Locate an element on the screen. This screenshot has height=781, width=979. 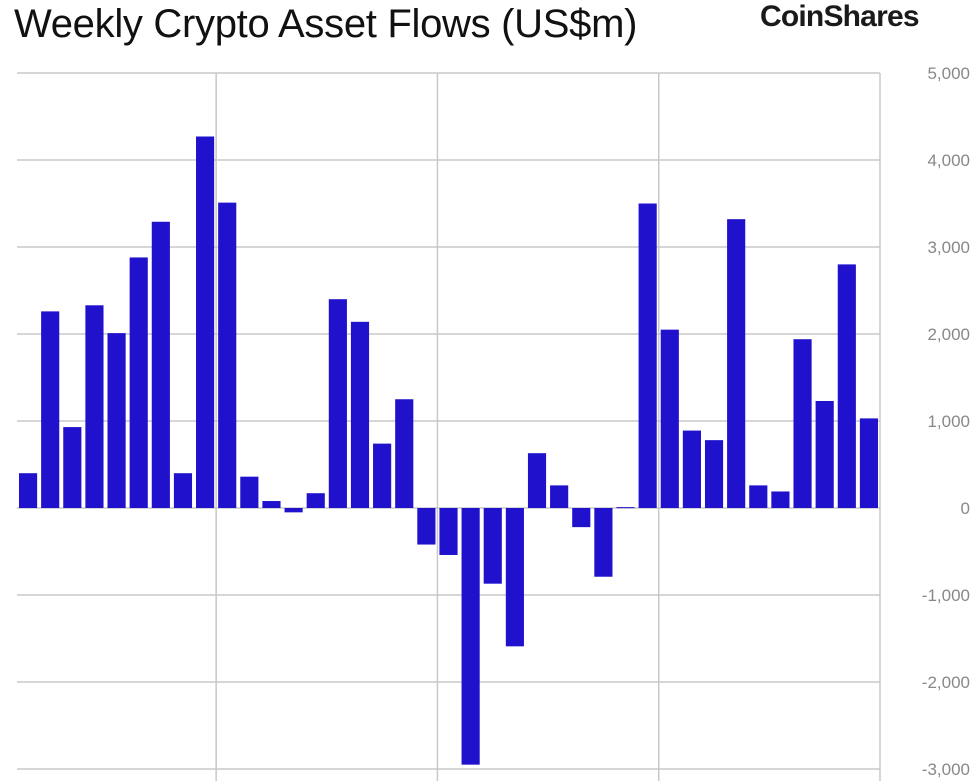
y-tick-label: 2,000 is located at coordinates (948, 334).